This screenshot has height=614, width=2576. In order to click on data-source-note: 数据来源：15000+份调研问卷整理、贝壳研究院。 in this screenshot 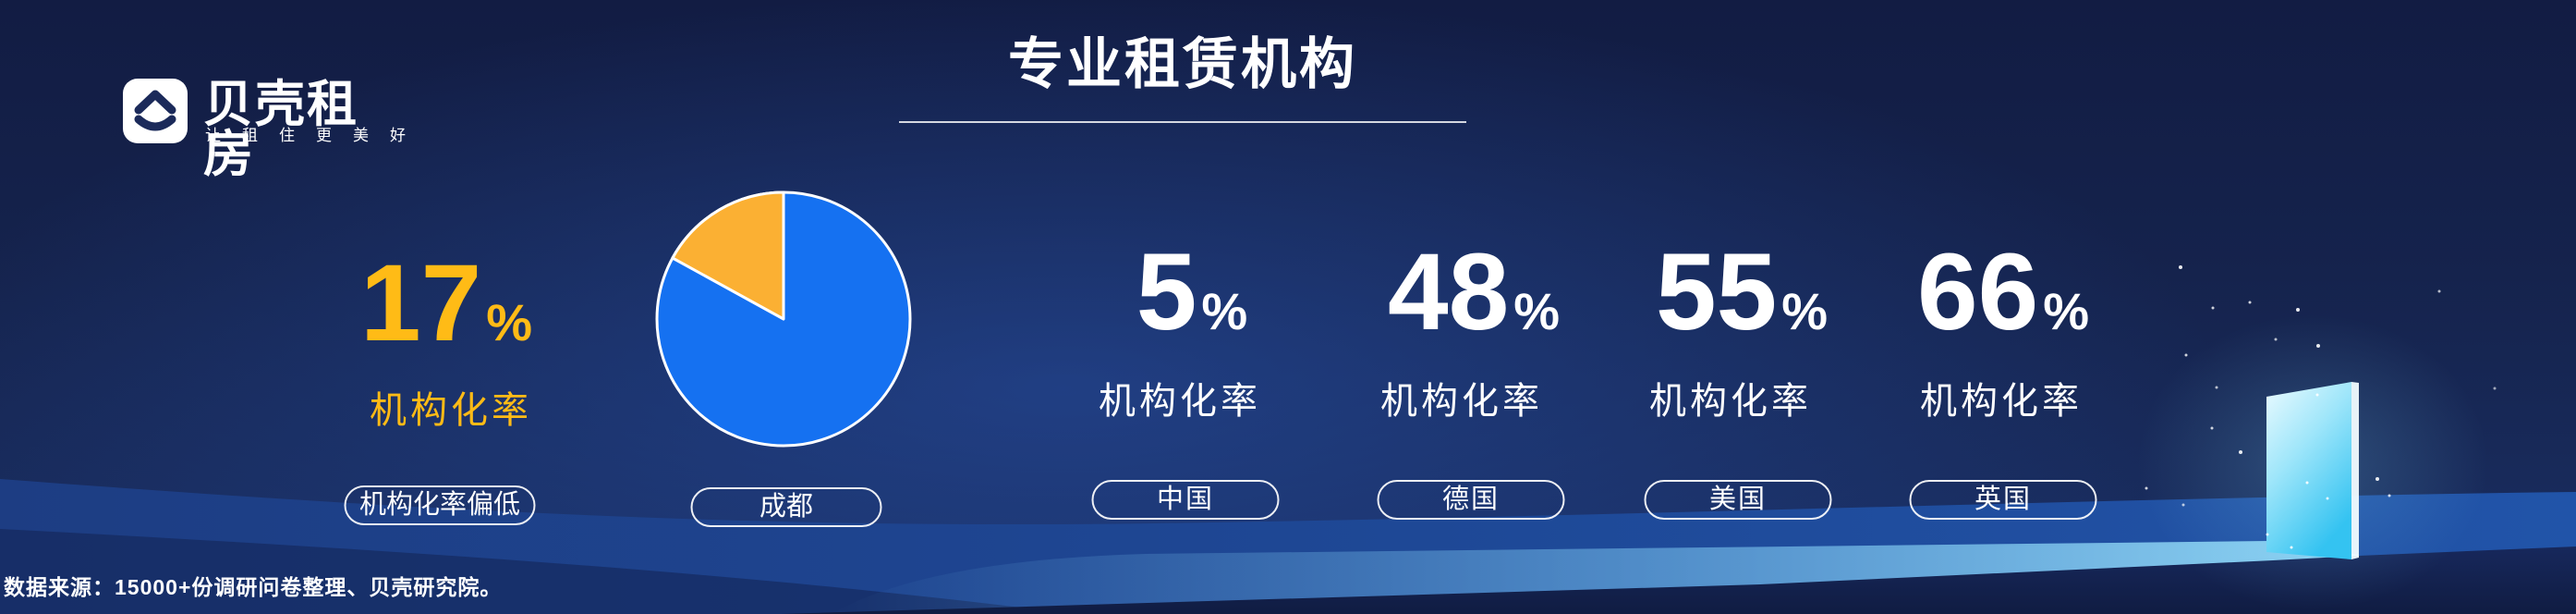, I will do `click(254, 587)`.